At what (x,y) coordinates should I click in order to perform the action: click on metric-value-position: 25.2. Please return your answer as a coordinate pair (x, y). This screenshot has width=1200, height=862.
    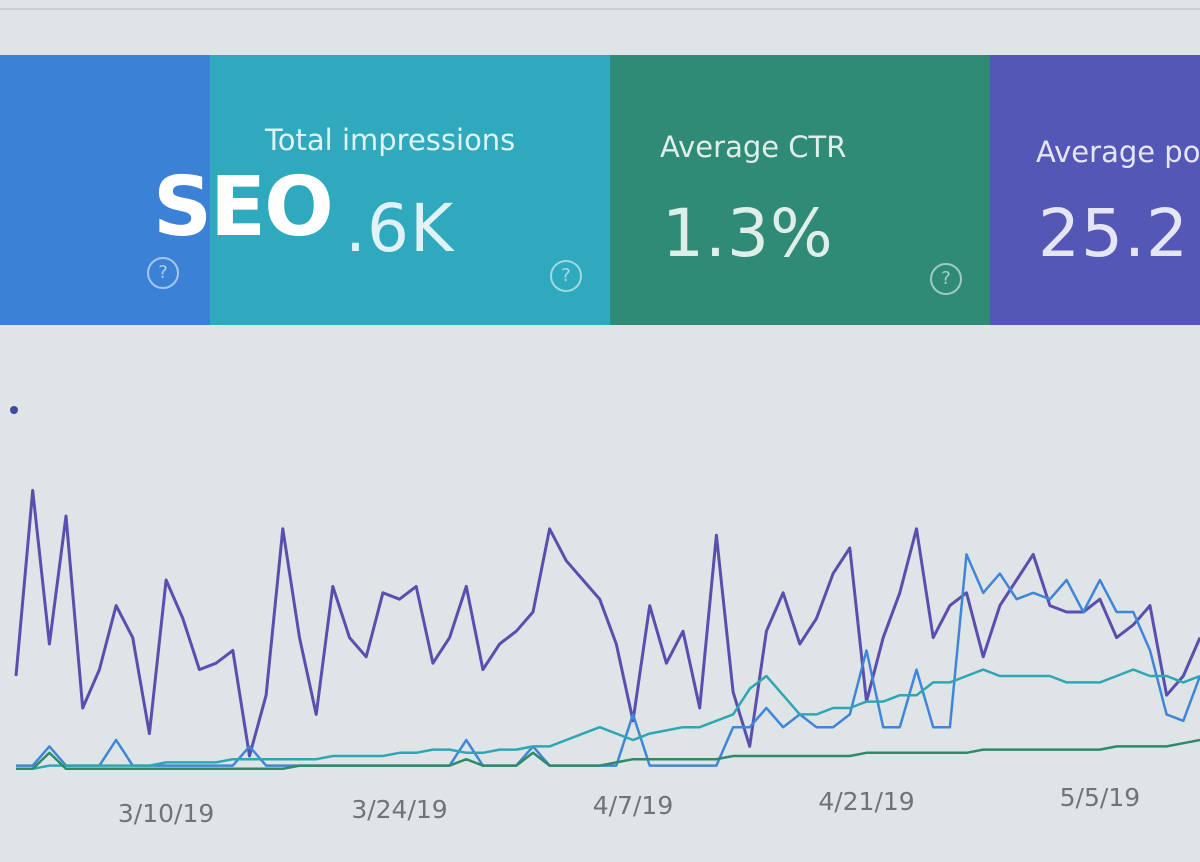
    Looking at the image, I should click on (1113, 233).